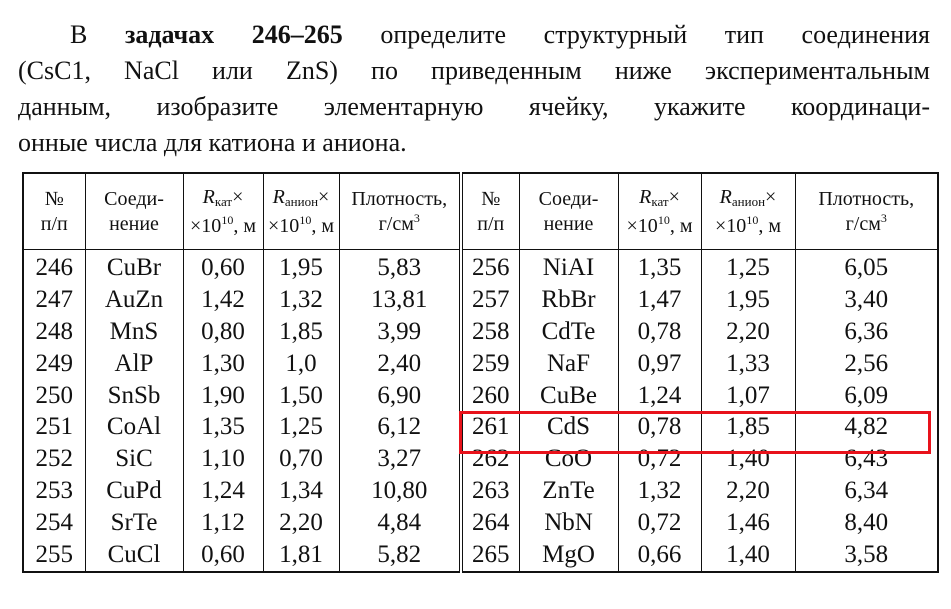 This screenshot has height=609, width=951. What do you see at coordinates (223, 555) in the screenshot?
I see `table-cell: 0,60` at bounding box center [223, 555].